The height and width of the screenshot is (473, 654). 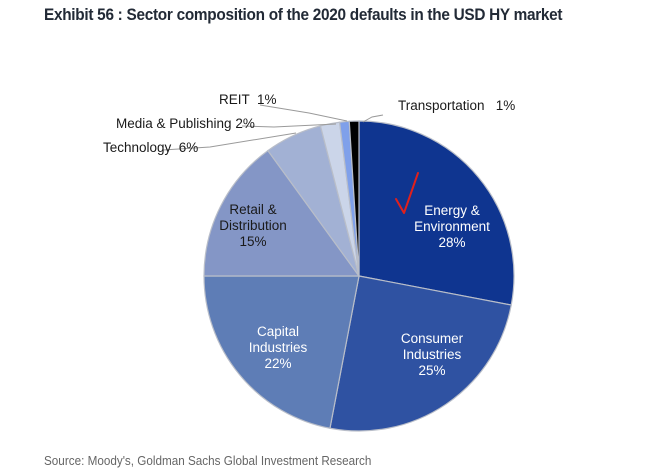 What do you see at coordinates (289, 125) in the screenshot?
I see `leader-line-media-and-publishing` at bounding box center [289, 125].